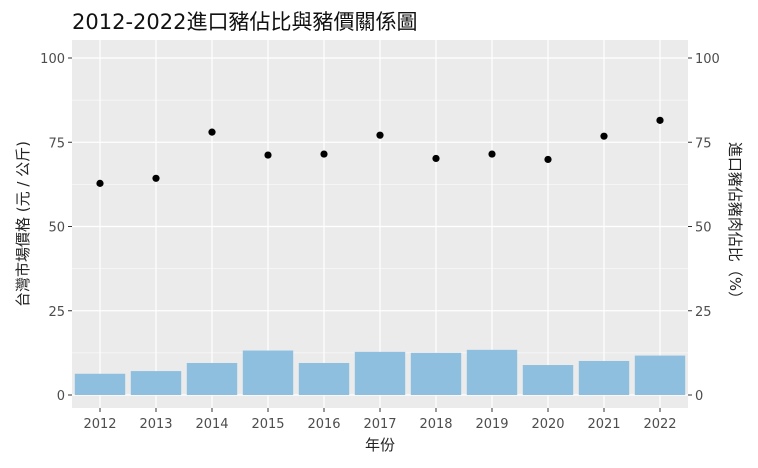  What do you see at coordinates (324, 378) in the screenshot?
I see `bar-2016` at bounding box center [324, 378].